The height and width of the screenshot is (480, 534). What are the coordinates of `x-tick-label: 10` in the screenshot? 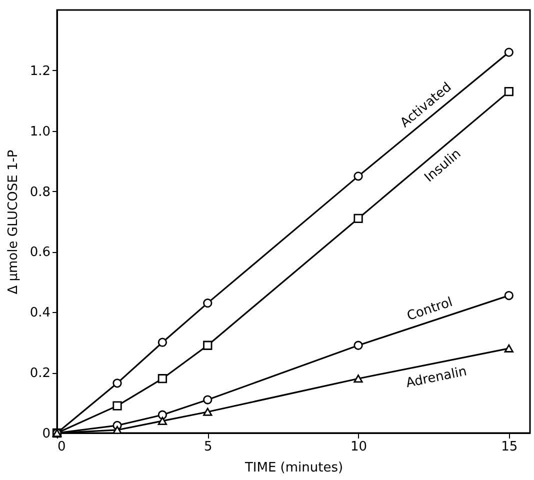 It's located at (359, 447).